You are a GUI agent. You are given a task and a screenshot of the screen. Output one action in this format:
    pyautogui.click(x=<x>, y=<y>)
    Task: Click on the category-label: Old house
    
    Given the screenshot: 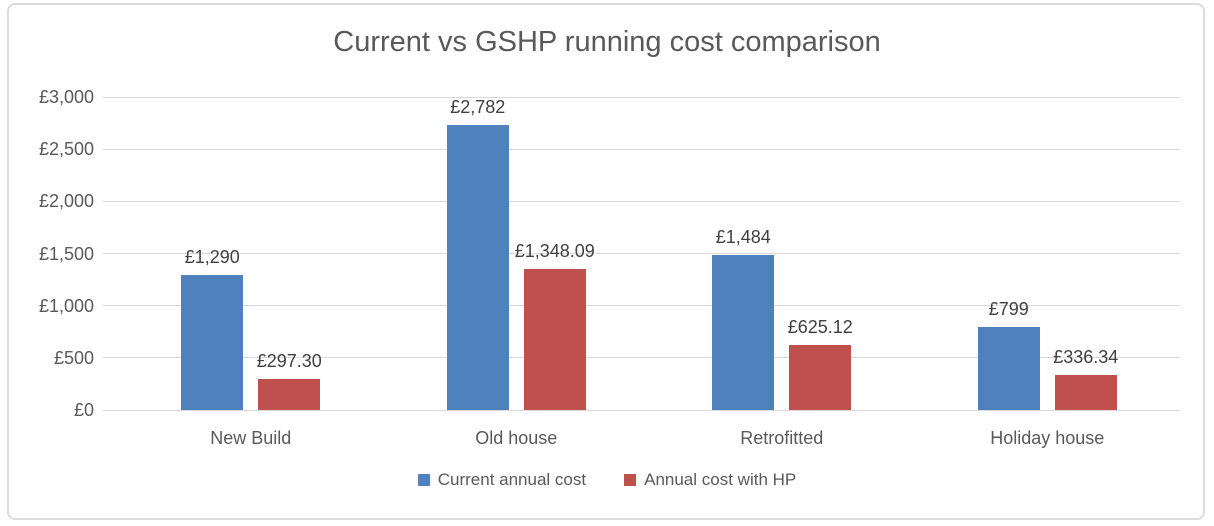 What is the action you would take?
    pyautogui.click(x=516, y=438)
    